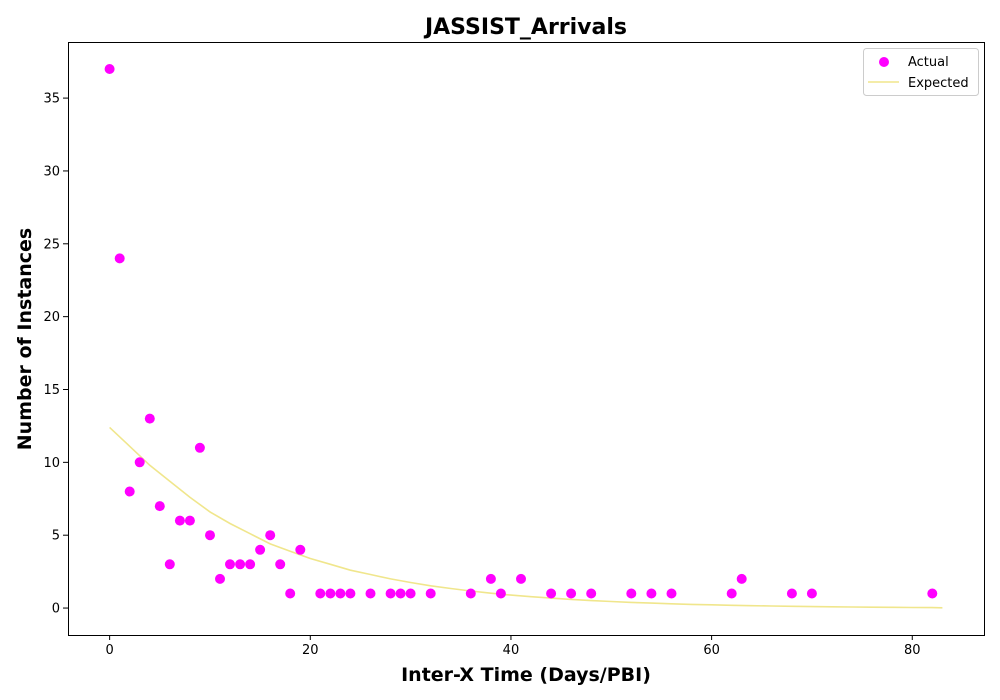 This screenshot has width=1000, height=700. I want to click on y-tick-label: 30, so click(51, 171).